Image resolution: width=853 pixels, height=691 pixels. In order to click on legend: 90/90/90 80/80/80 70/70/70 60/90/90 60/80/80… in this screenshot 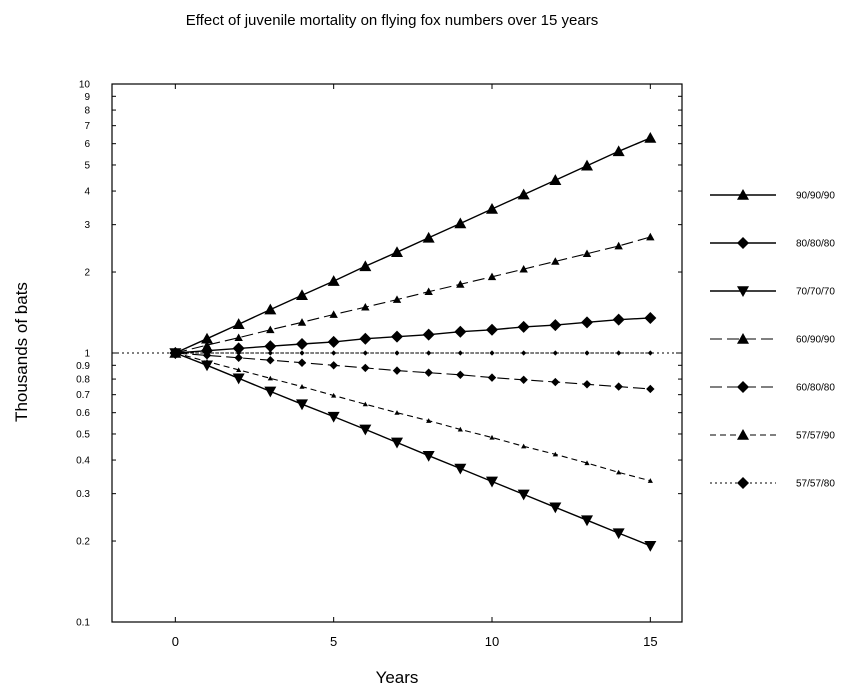, I will do `click(772, 339)`.